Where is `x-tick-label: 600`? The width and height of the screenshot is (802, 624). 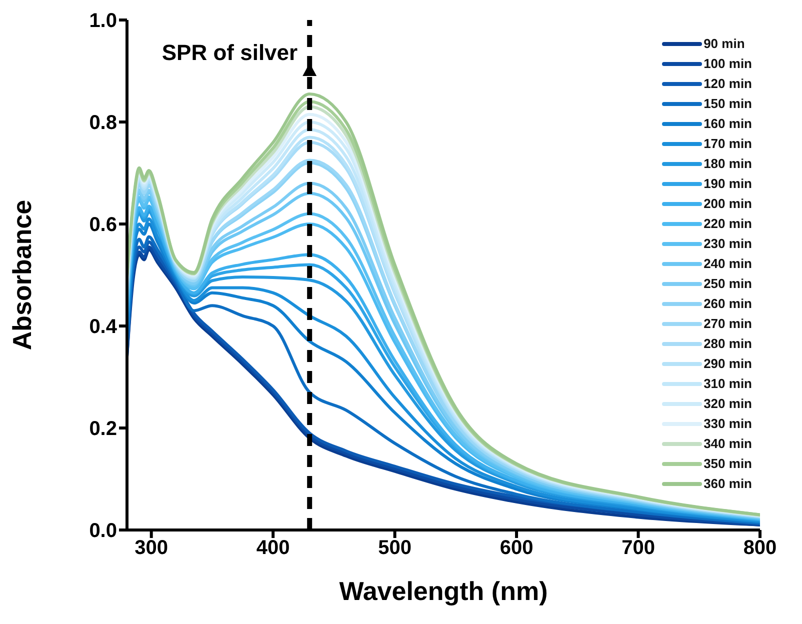
x-tick-label: 600 is located at coordinates (517, 548).